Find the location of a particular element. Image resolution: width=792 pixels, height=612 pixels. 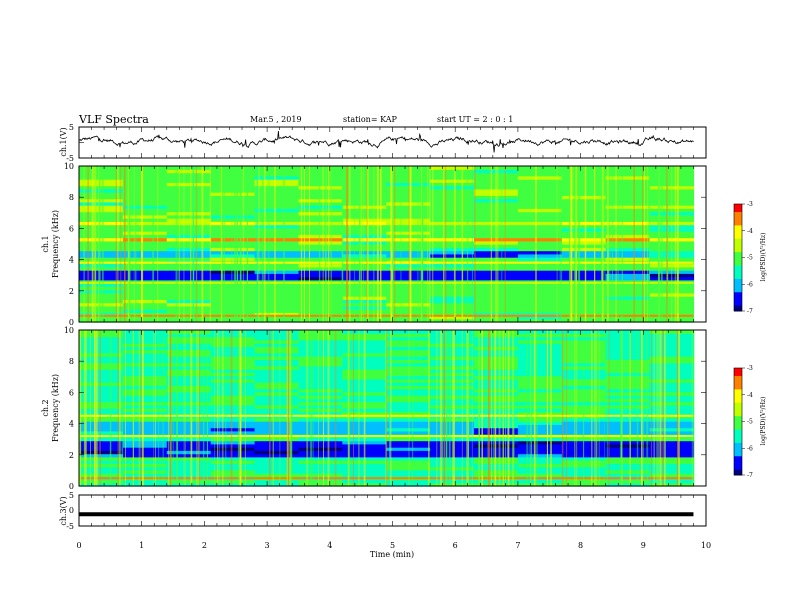

ch2-spec-ytick-label: 0 is located at coordinates (71, 486).